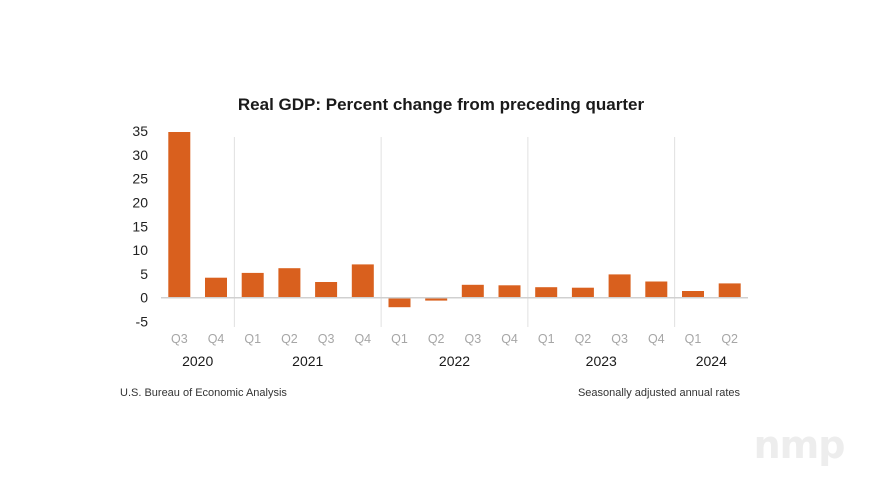  Describe the element at coordinates (140, 202) in the screenshot. I see `y-tick-label: 20` at that location.